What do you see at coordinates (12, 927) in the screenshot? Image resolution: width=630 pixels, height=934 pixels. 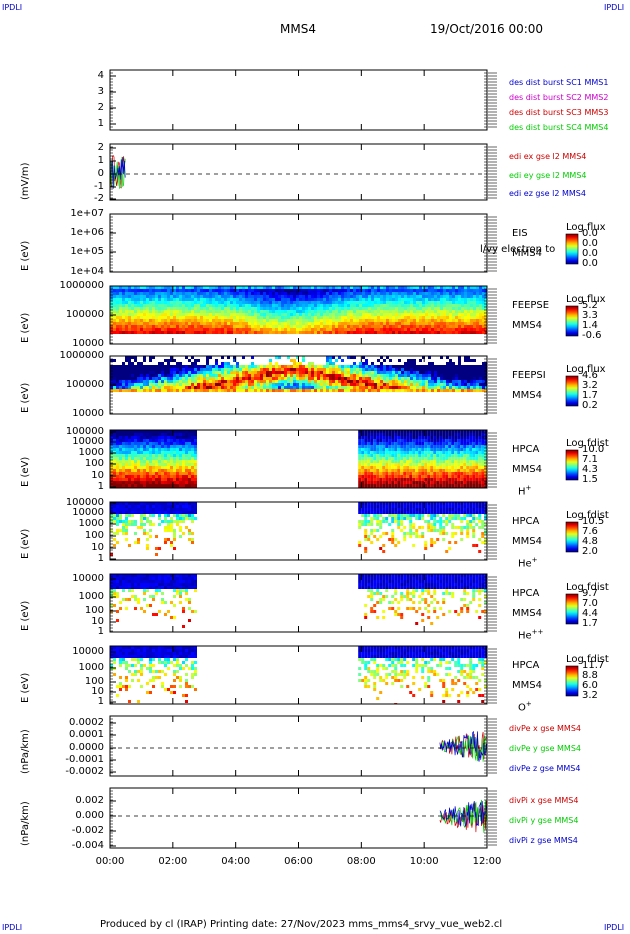 I see `corner-label-bottom-left: IPDLI` at bounding box center [12, 927].